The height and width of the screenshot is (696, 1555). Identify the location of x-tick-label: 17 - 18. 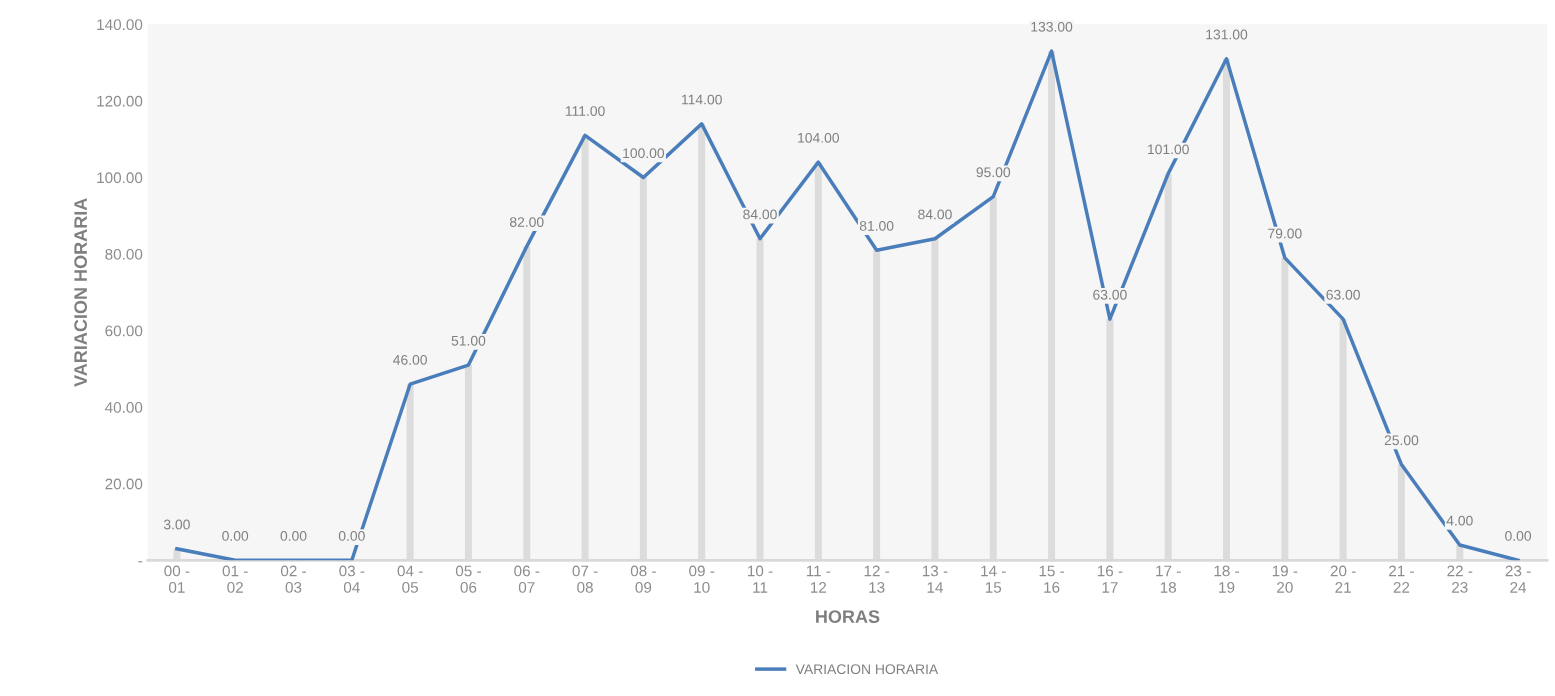
(1168, 579).